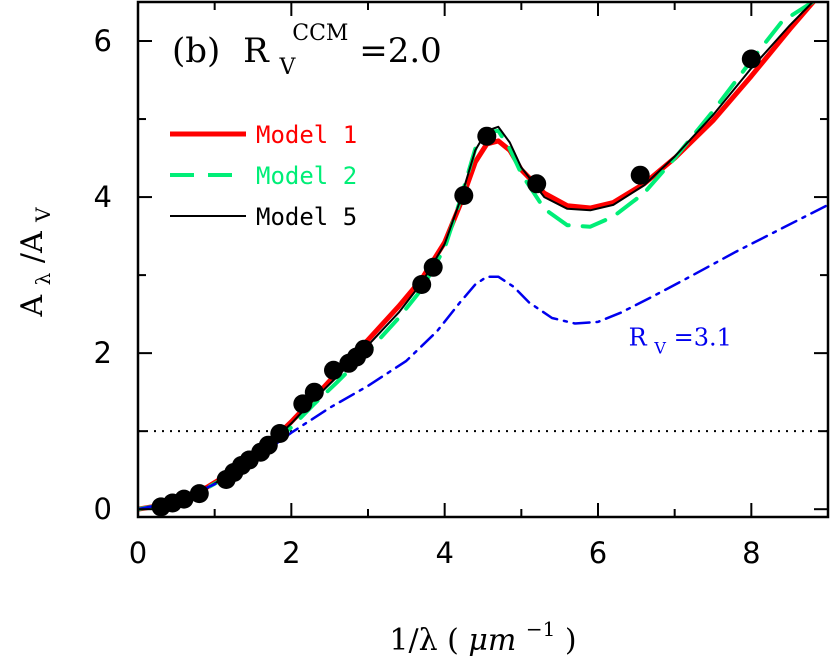  What do you see at coordinates (571, 640) in the screenshot?
I see `x-axis-title-close: )` at bounding box center [571, 640].